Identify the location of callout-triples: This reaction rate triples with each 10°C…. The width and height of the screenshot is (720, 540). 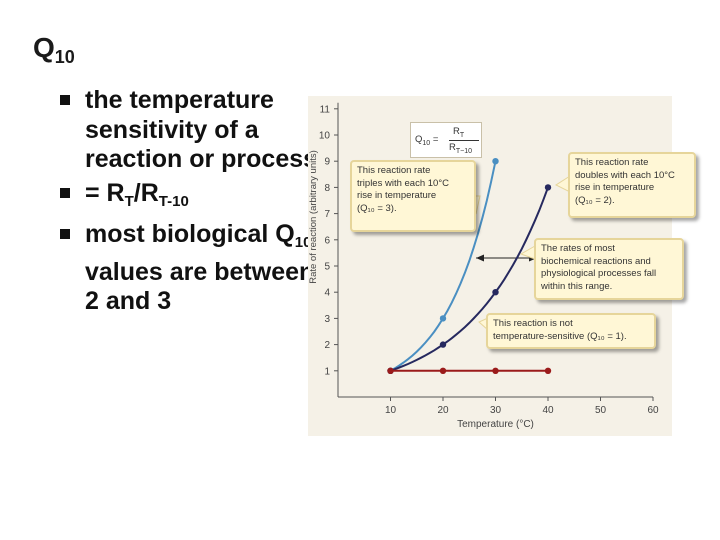
(413, 196).